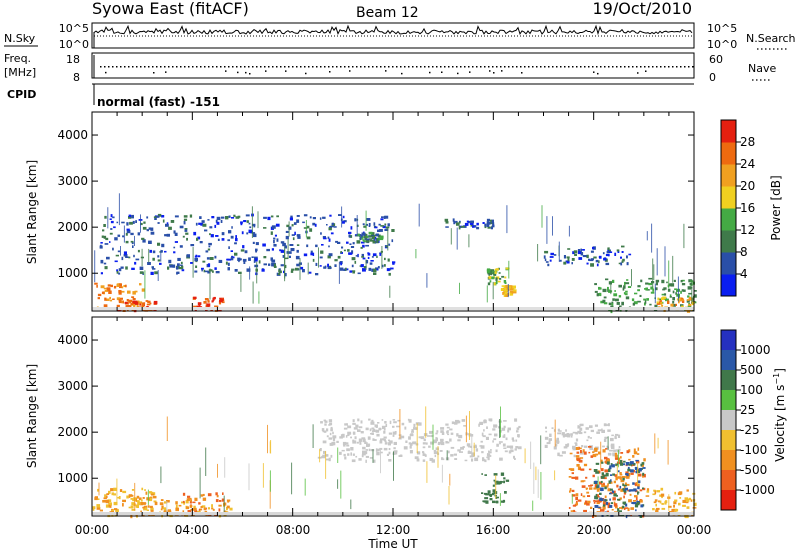  What do you see at coordinates (747, 410) in the screenshot?
I see `colorbar-tick-label: 25` at bounding box center [747, 410].